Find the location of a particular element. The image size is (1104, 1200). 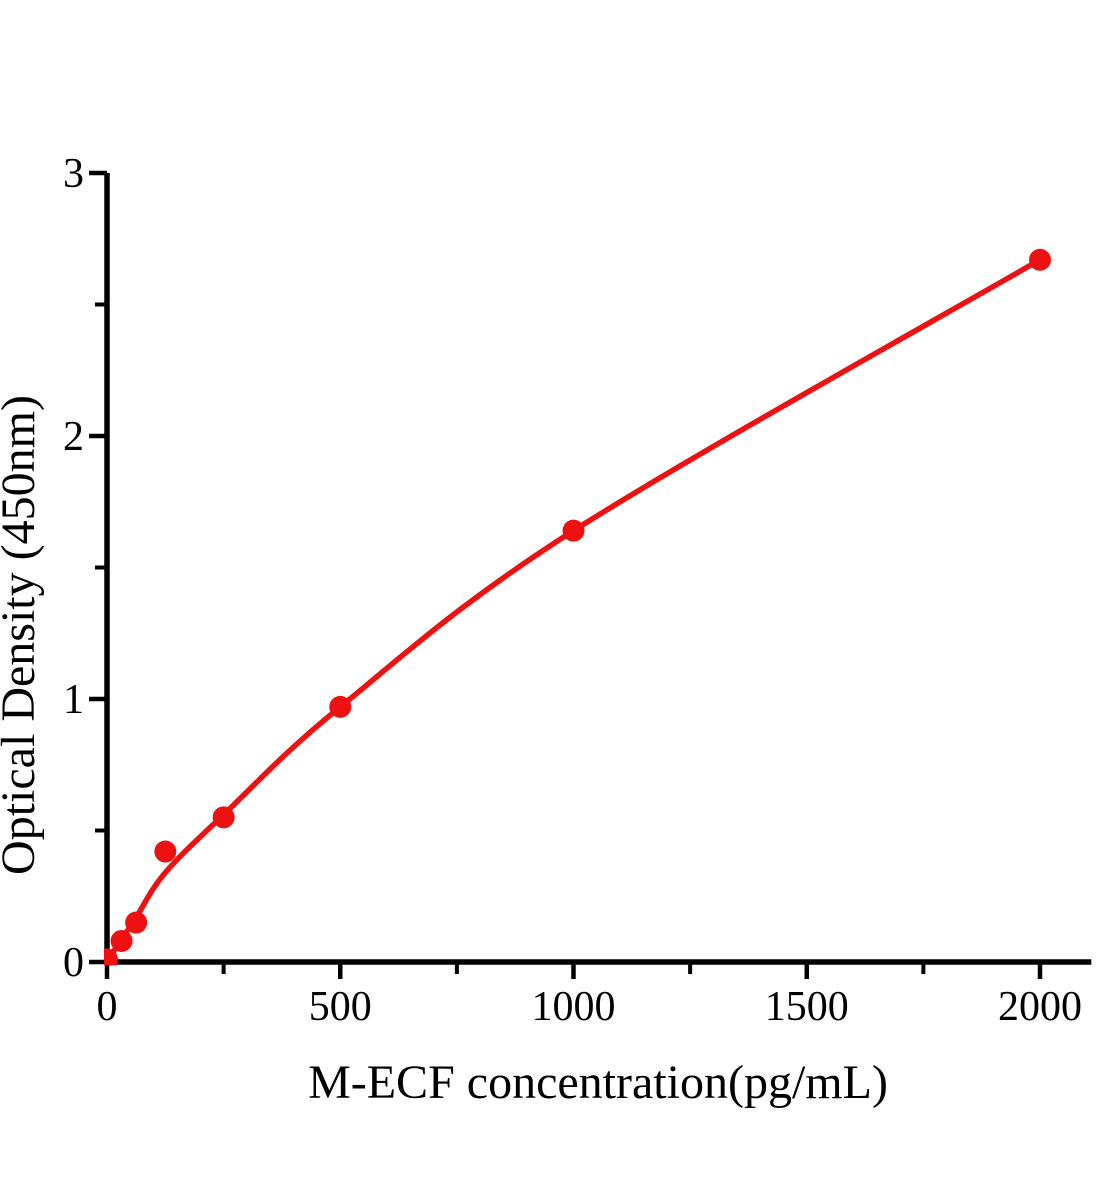

x-tick-label: 1000 is located at coordinates (574, 1007).